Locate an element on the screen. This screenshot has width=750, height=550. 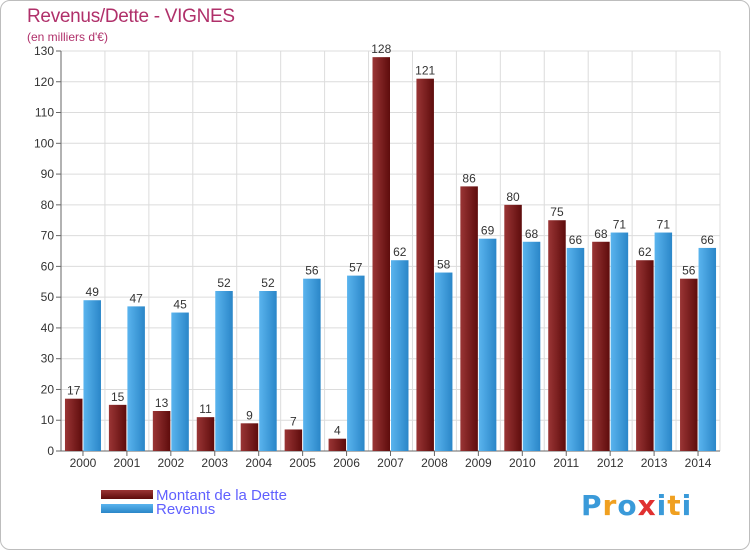
value-label-dette: 13 is located at coordinates (162, 403).